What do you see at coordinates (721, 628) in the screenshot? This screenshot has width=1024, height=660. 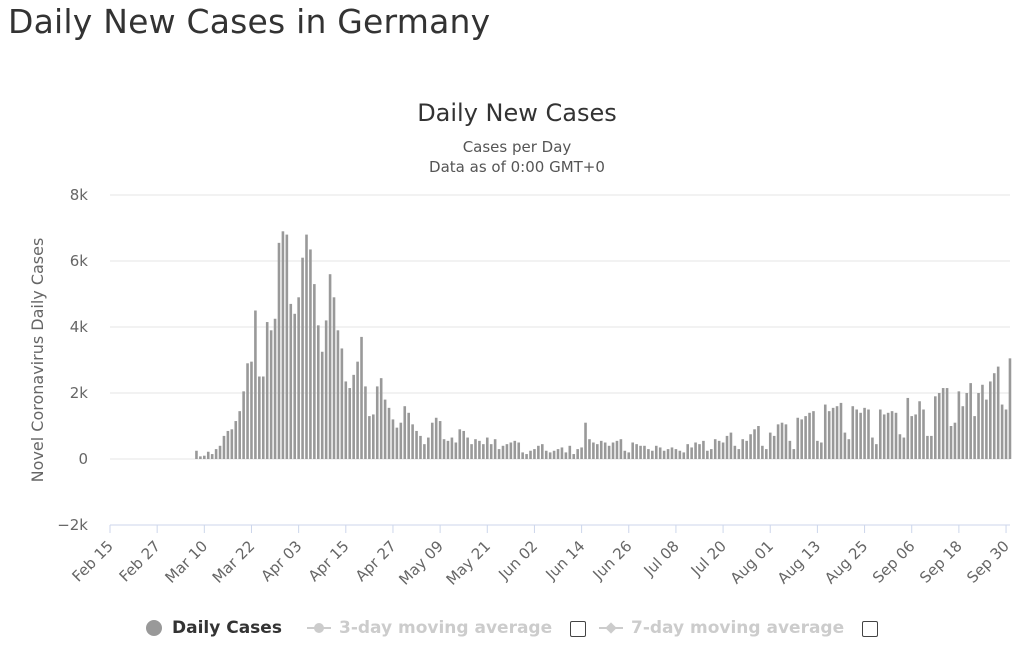 I see `legend-item-7-day-average: 7-day moving average` at bounding box center [721, 628].